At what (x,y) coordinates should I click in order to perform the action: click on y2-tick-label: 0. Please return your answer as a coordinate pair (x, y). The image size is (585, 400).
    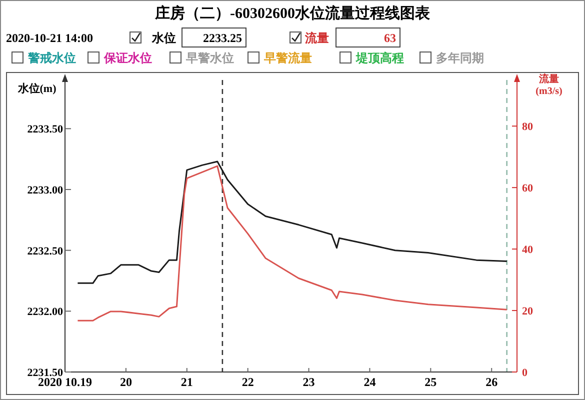
    Looking at the image, I should click on (525, 373).